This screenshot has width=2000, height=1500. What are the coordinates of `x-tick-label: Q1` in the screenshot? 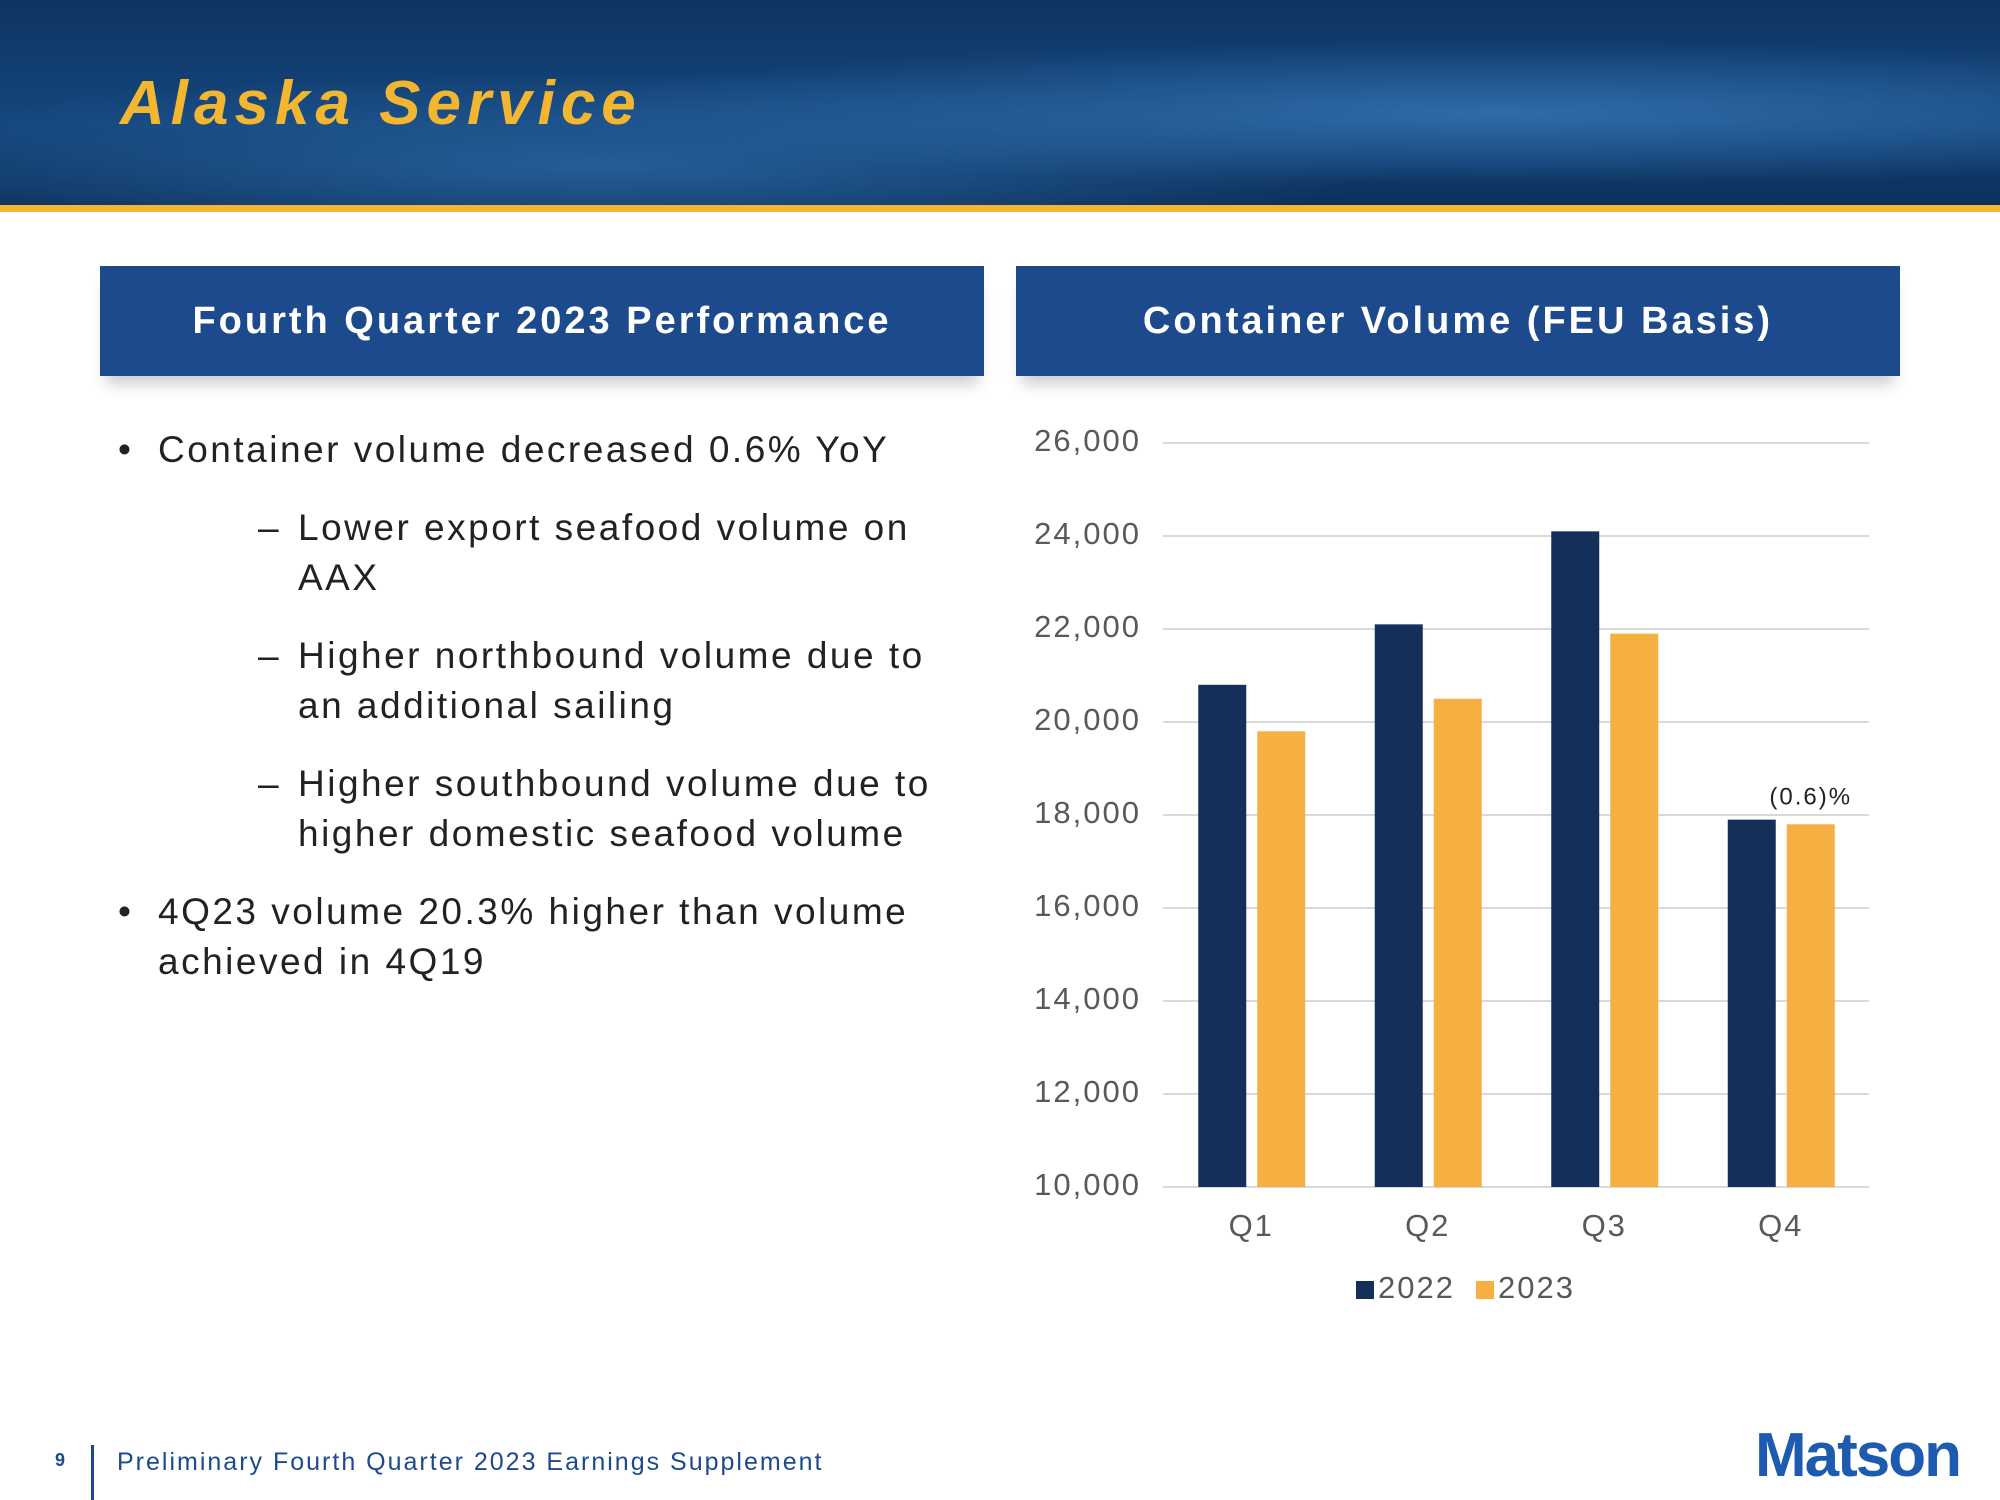 It's located at (1251, 1225).